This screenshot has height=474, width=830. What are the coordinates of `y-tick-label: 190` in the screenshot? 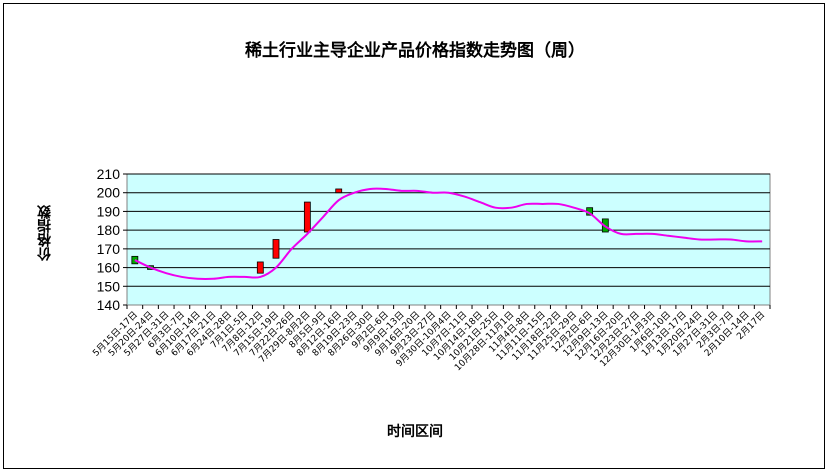 It's located at (109, 211).